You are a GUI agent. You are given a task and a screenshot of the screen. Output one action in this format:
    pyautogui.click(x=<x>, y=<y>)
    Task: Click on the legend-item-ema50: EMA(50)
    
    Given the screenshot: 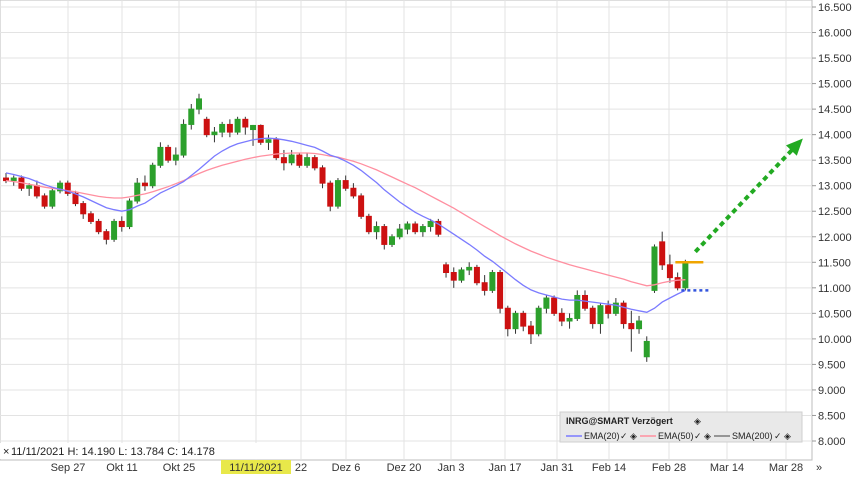 What is the action you would take?
    pyautogui.click(x=676, y=436)
    